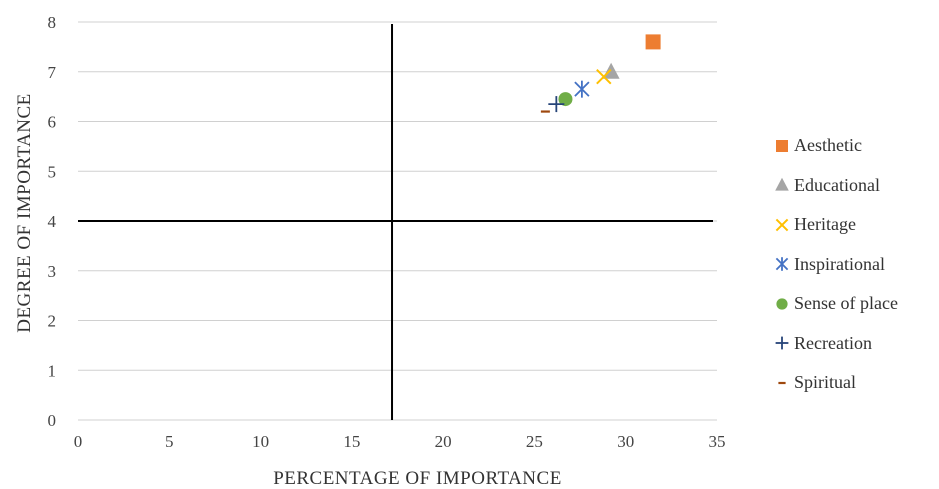  What do you see at coordinates (52, 22) in the screenshot?
I see `y-tick-label: 8` at bounding box center [52, 22].